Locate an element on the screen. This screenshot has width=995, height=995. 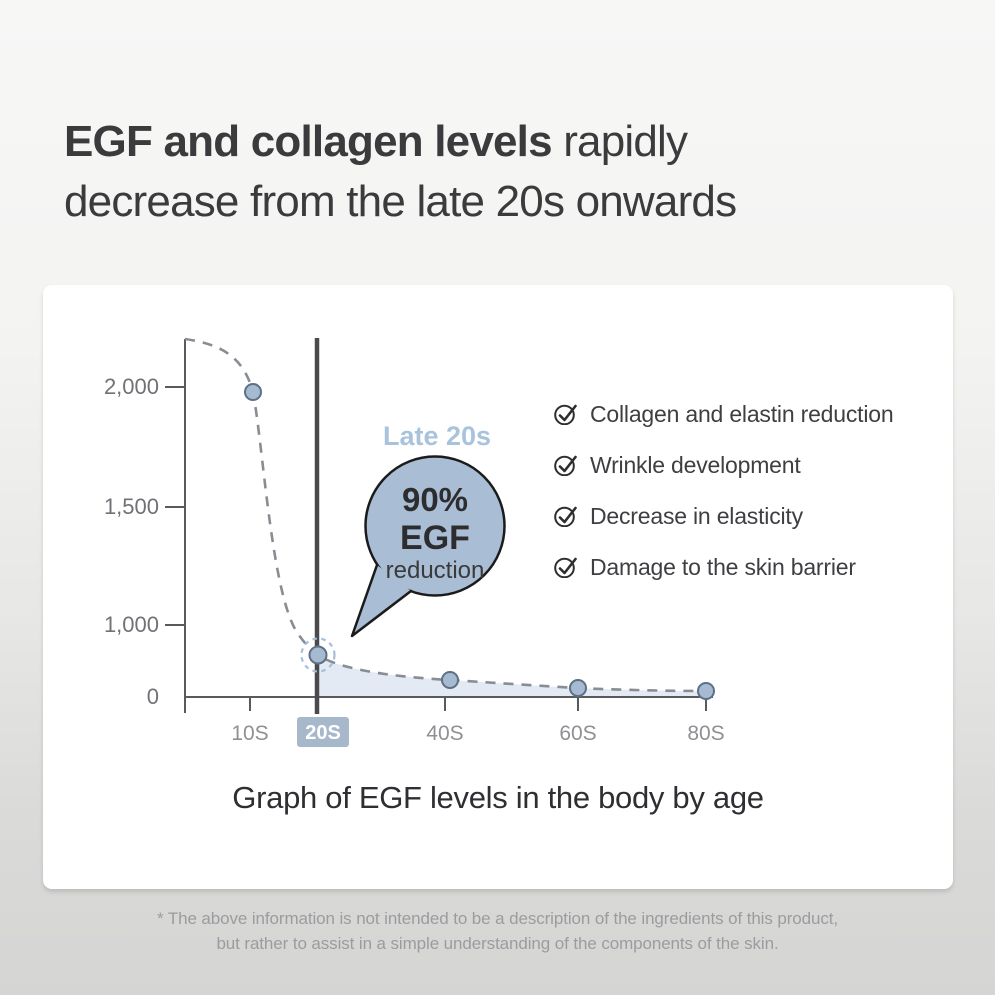
point-60s is located at coordinates (578, 688).